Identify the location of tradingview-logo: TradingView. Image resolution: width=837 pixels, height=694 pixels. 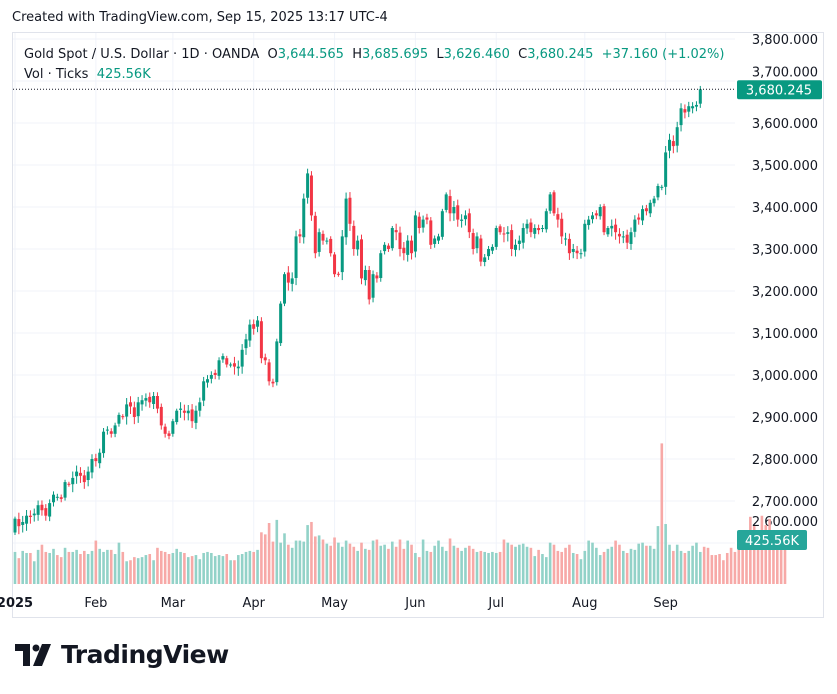
(122, 654).